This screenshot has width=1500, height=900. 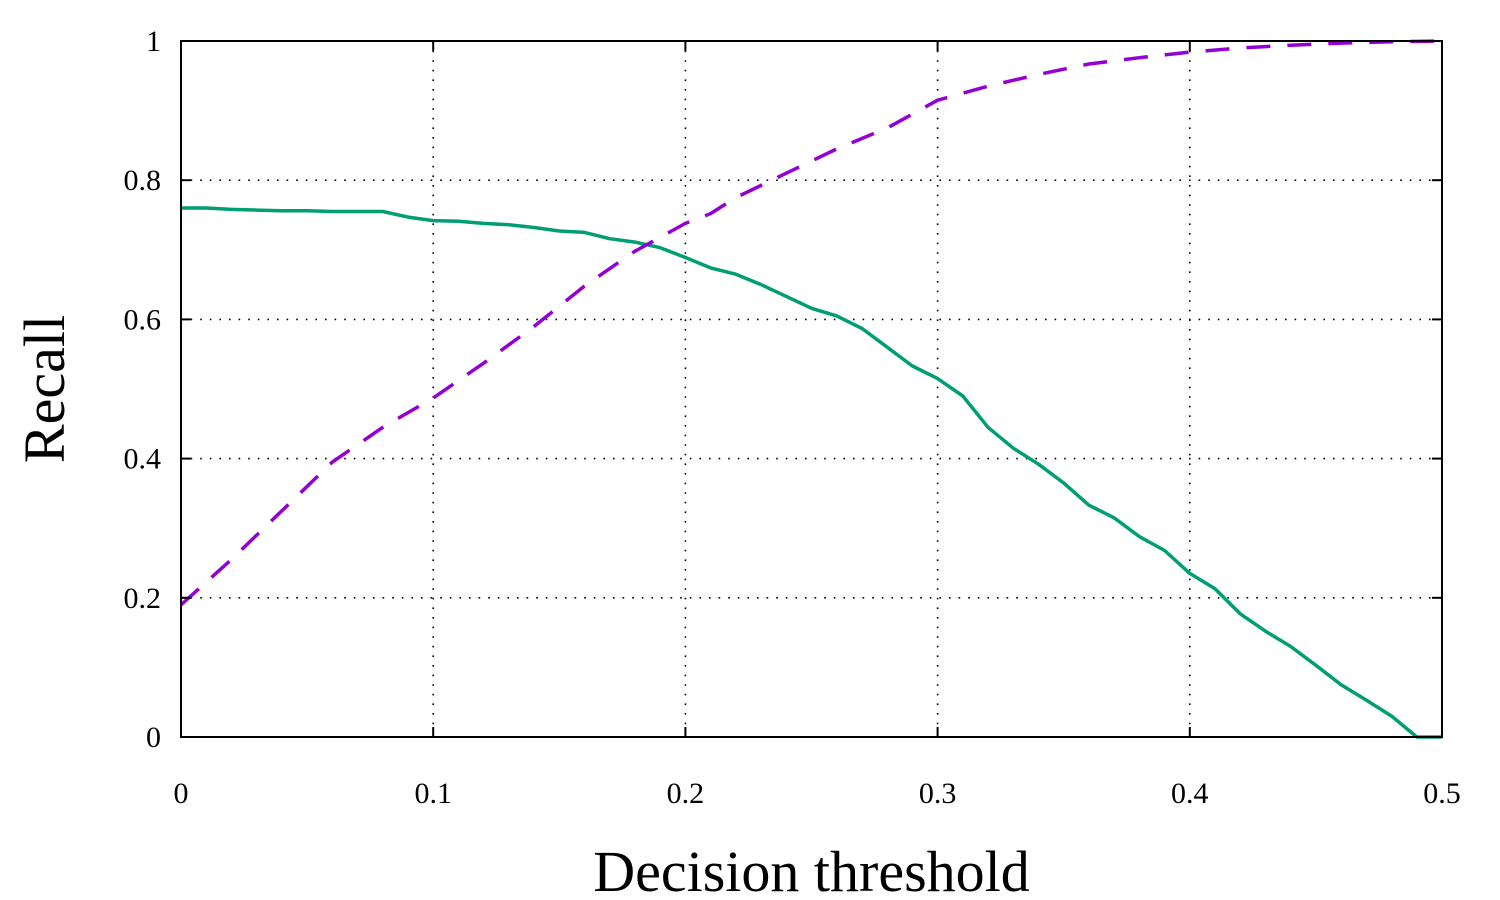 What do you see at coordinates (686, 793) in the screenshot?
I see `x-tick-label: 0.2` at bounding box center [686, 793].